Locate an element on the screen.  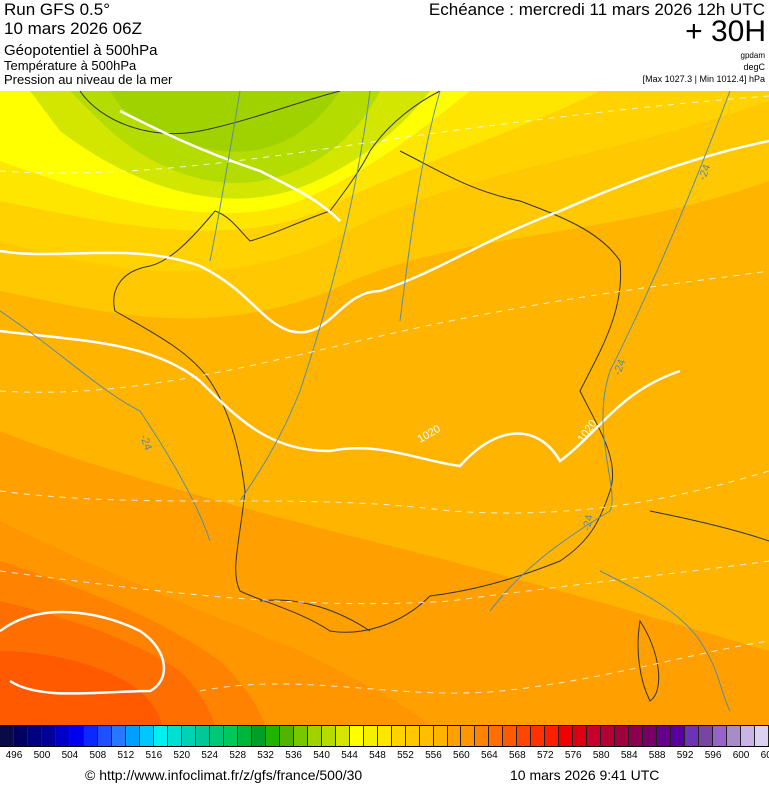
color-scale-tick: 528 is located at coordinates (238, 755).